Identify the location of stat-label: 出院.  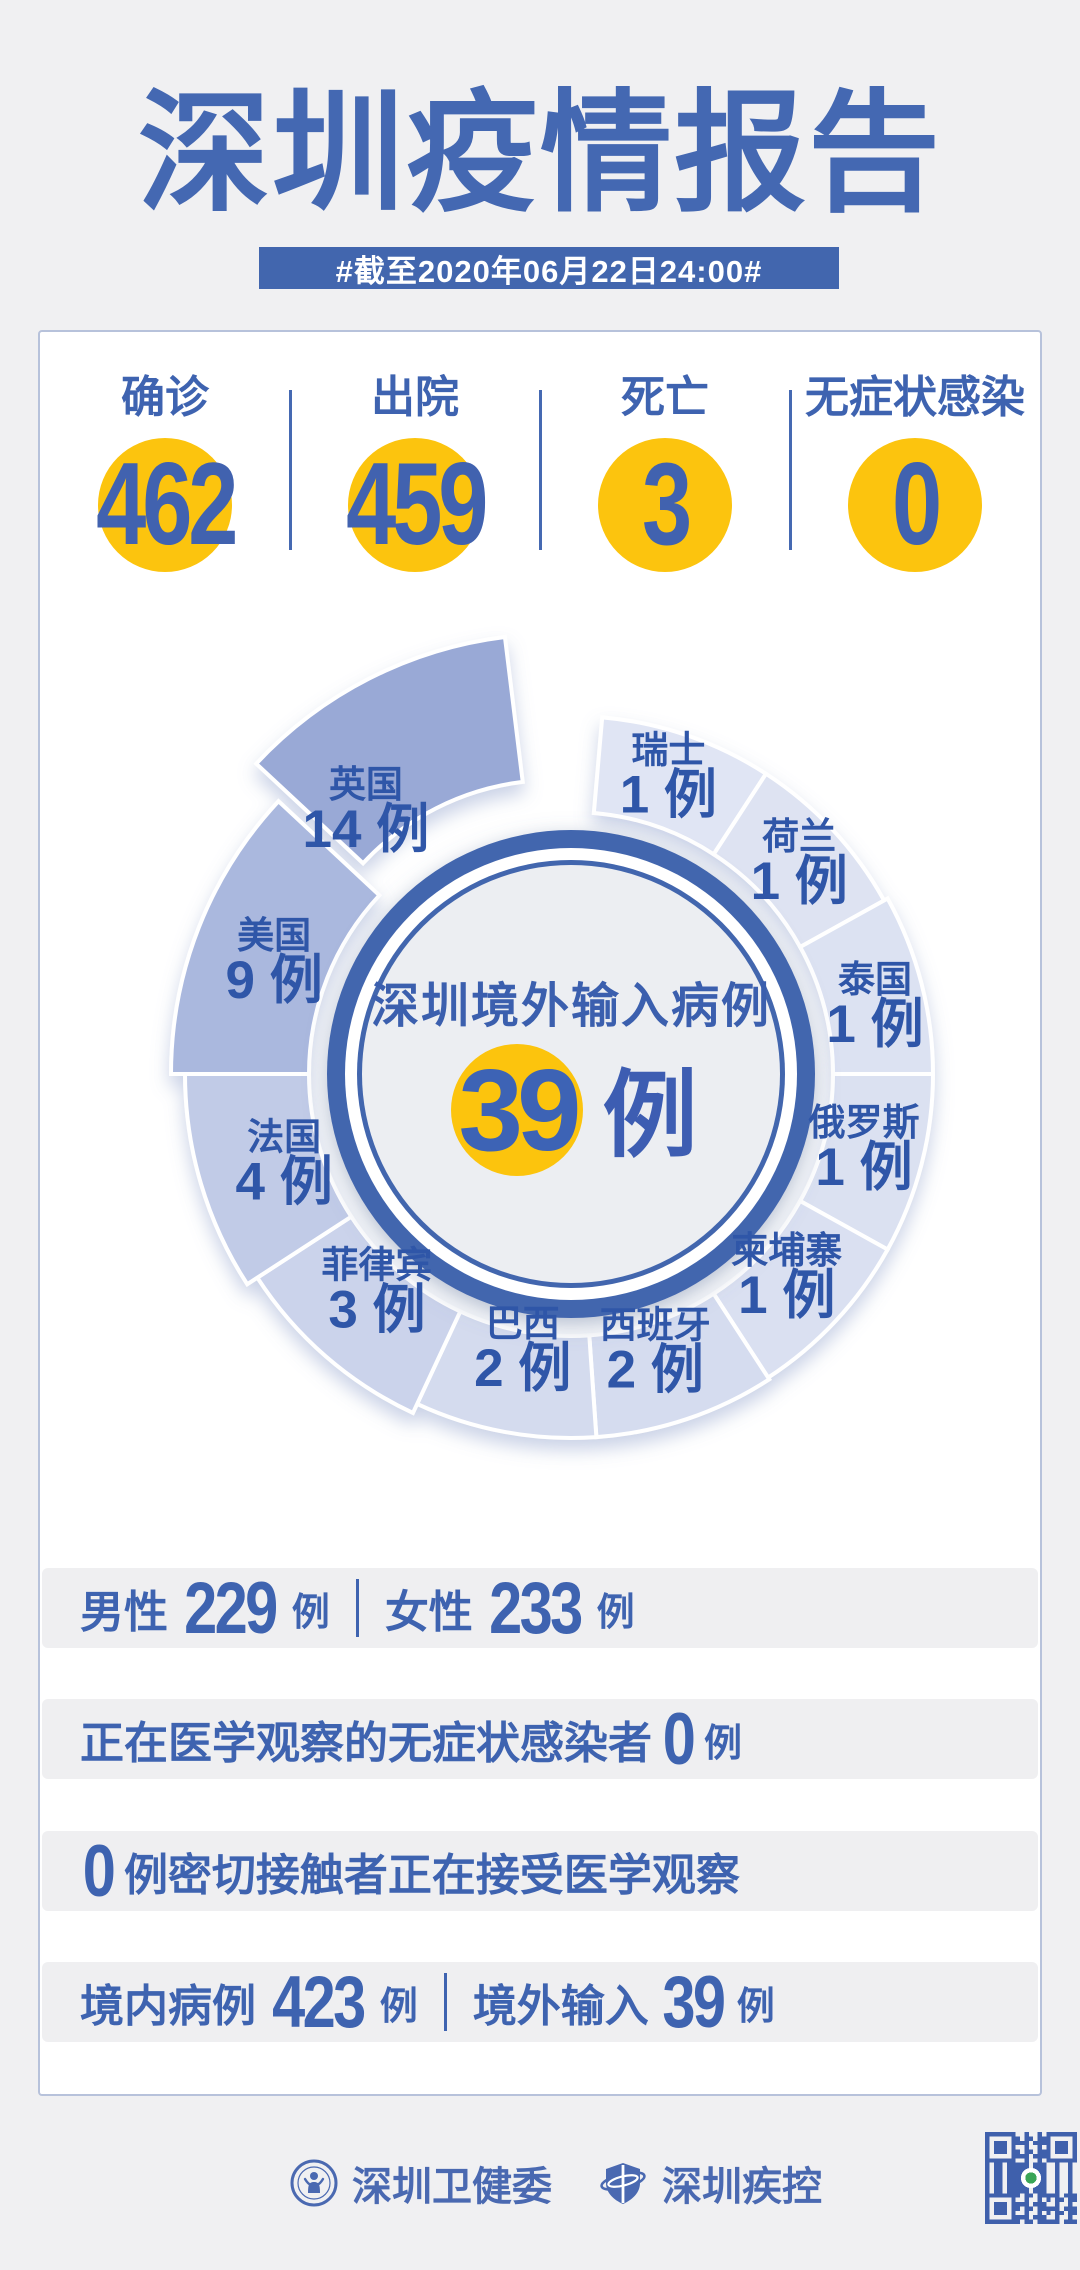
(415, 397).